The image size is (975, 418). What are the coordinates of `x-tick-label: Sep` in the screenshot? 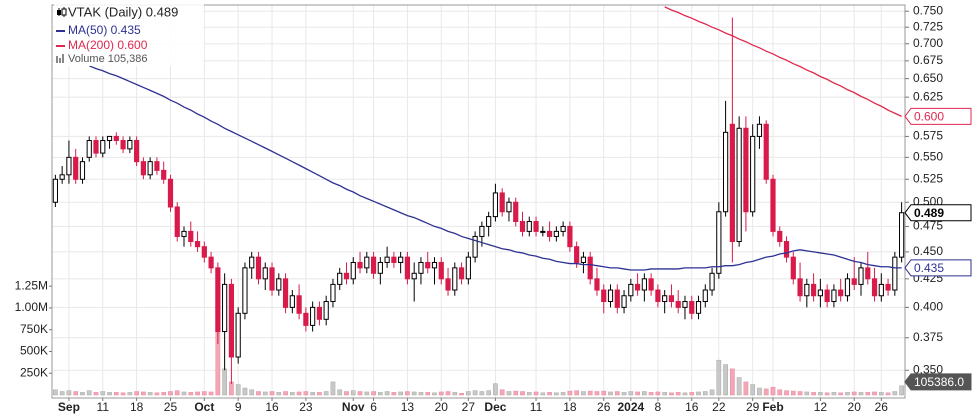 It's located at (69, 407).